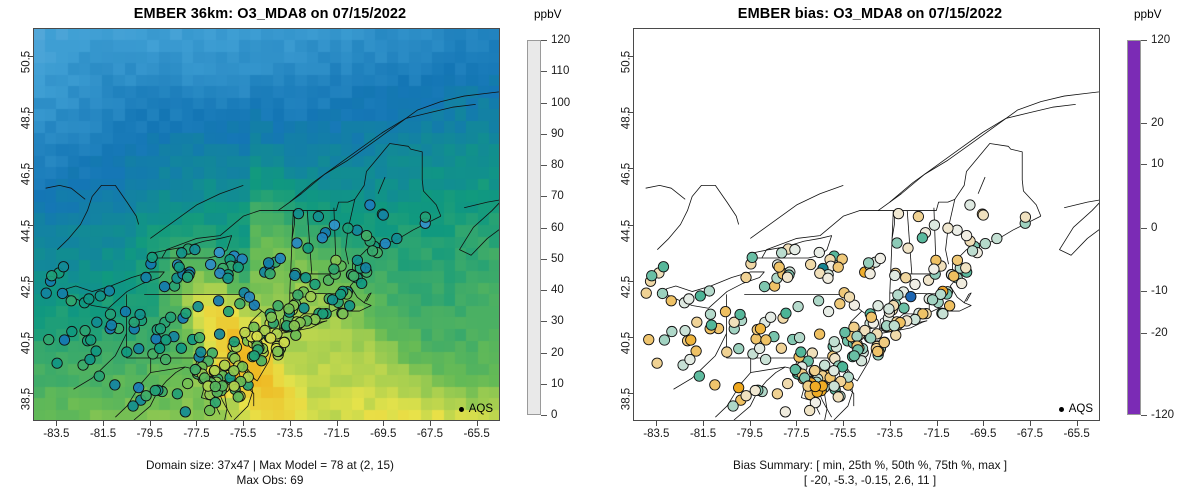 The height and width of the screenshot is (502, 1200). Describe the element at coordinates (626, 174) in the screenshot. I see `y-tick-label: 46.5` at that location.